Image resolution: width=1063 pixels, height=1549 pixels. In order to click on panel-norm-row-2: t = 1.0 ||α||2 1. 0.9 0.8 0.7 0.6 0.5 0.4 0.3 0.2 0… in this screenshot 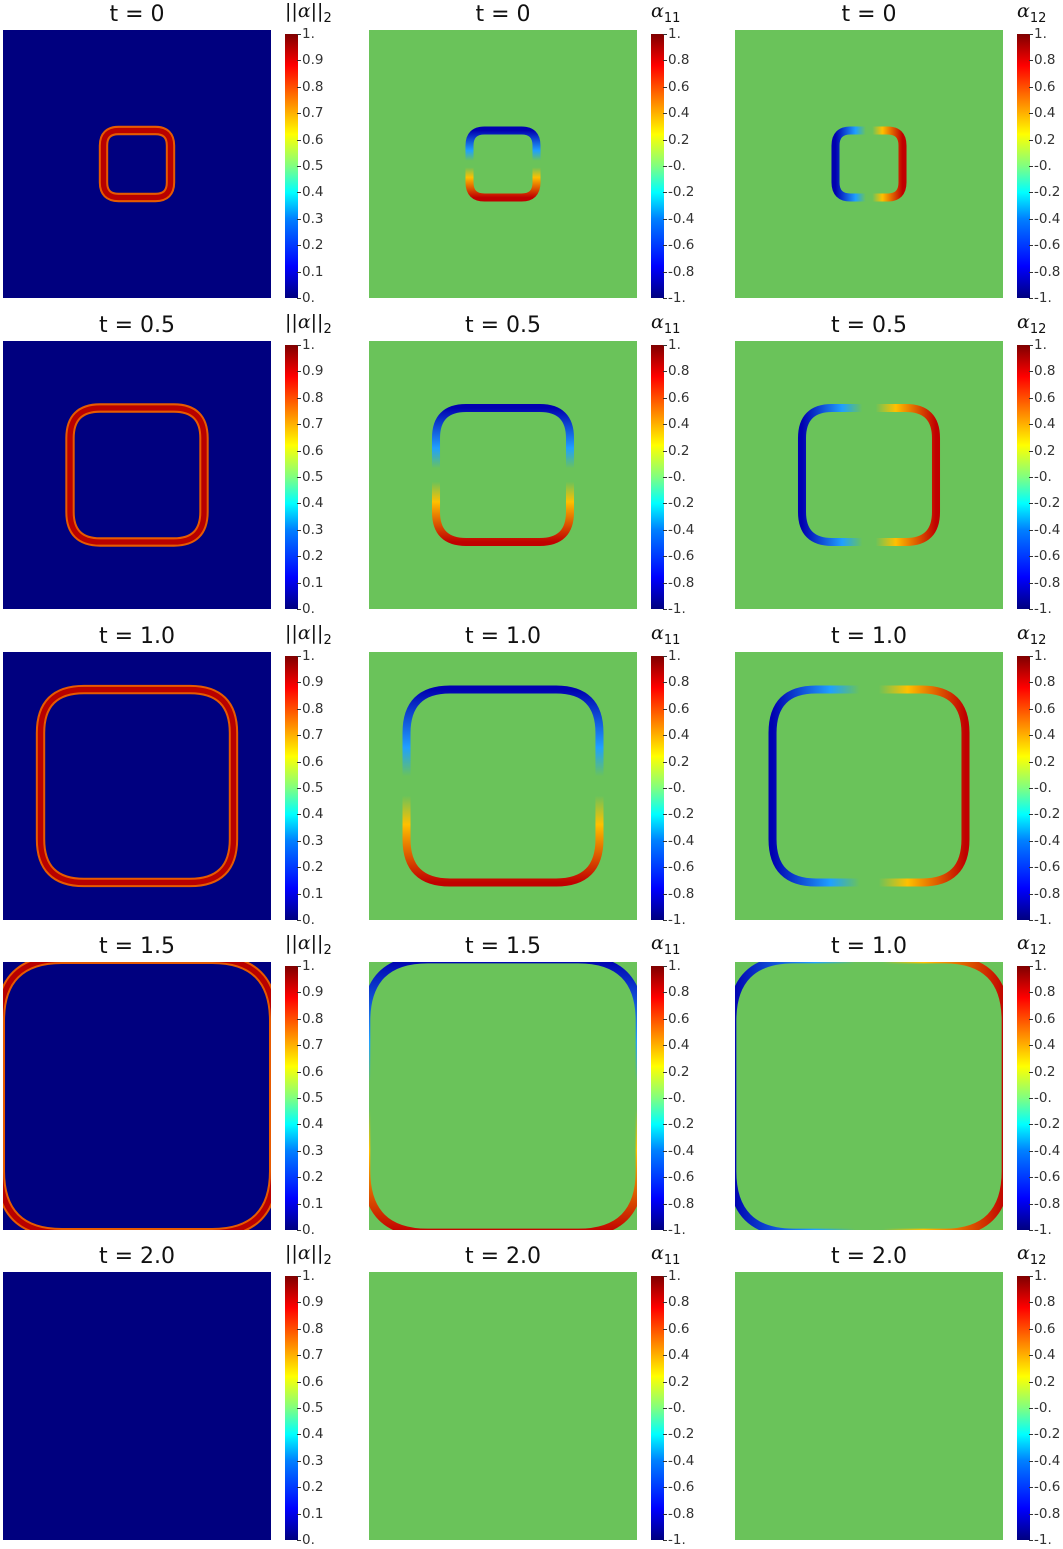, I will do `click(168, 775)`.